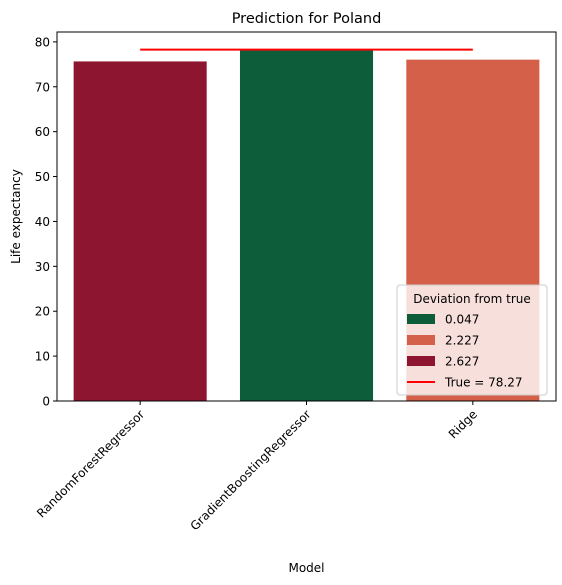 Image resolution: width=562 pixels, height=585 pixels. I want to click on legend-label: 0.047, so click(462, 320).